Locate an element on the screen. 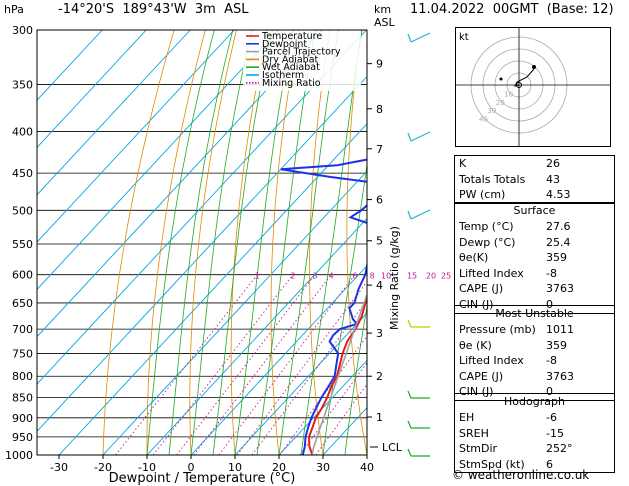 The width and height of the screenshot is (629, 486). mu-value: 0 is located at coordinates (549, 392).